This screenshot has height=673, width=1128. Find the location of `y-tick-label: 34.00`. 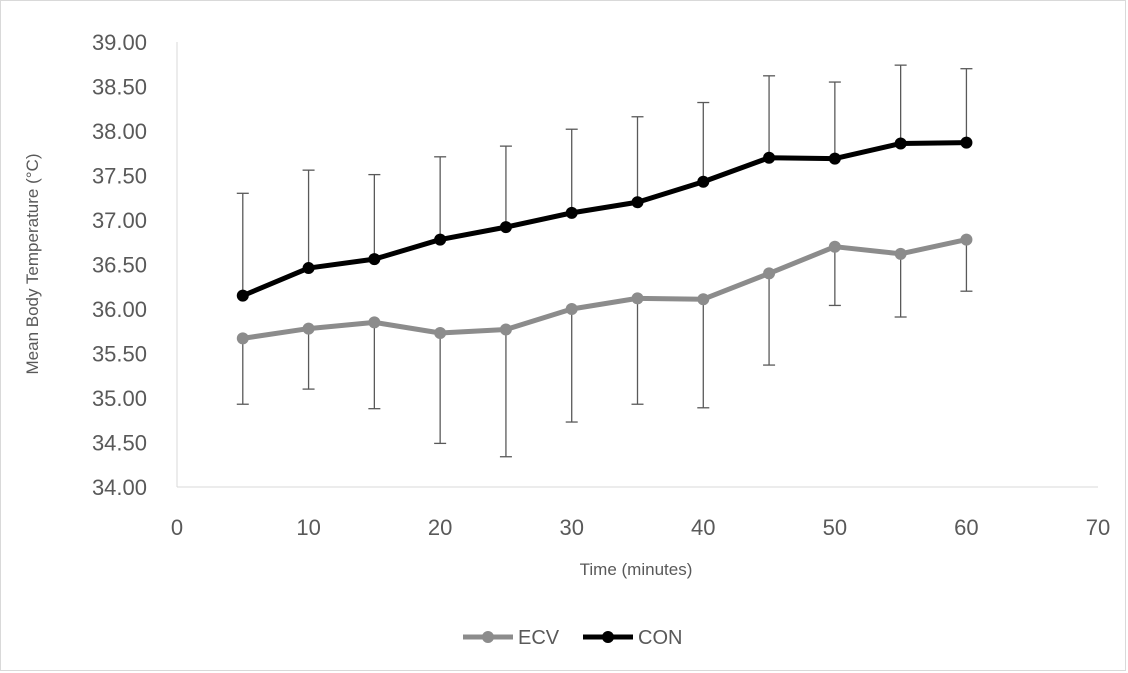

y-tick-label: 34.00 is located at coordinates (119, 487).